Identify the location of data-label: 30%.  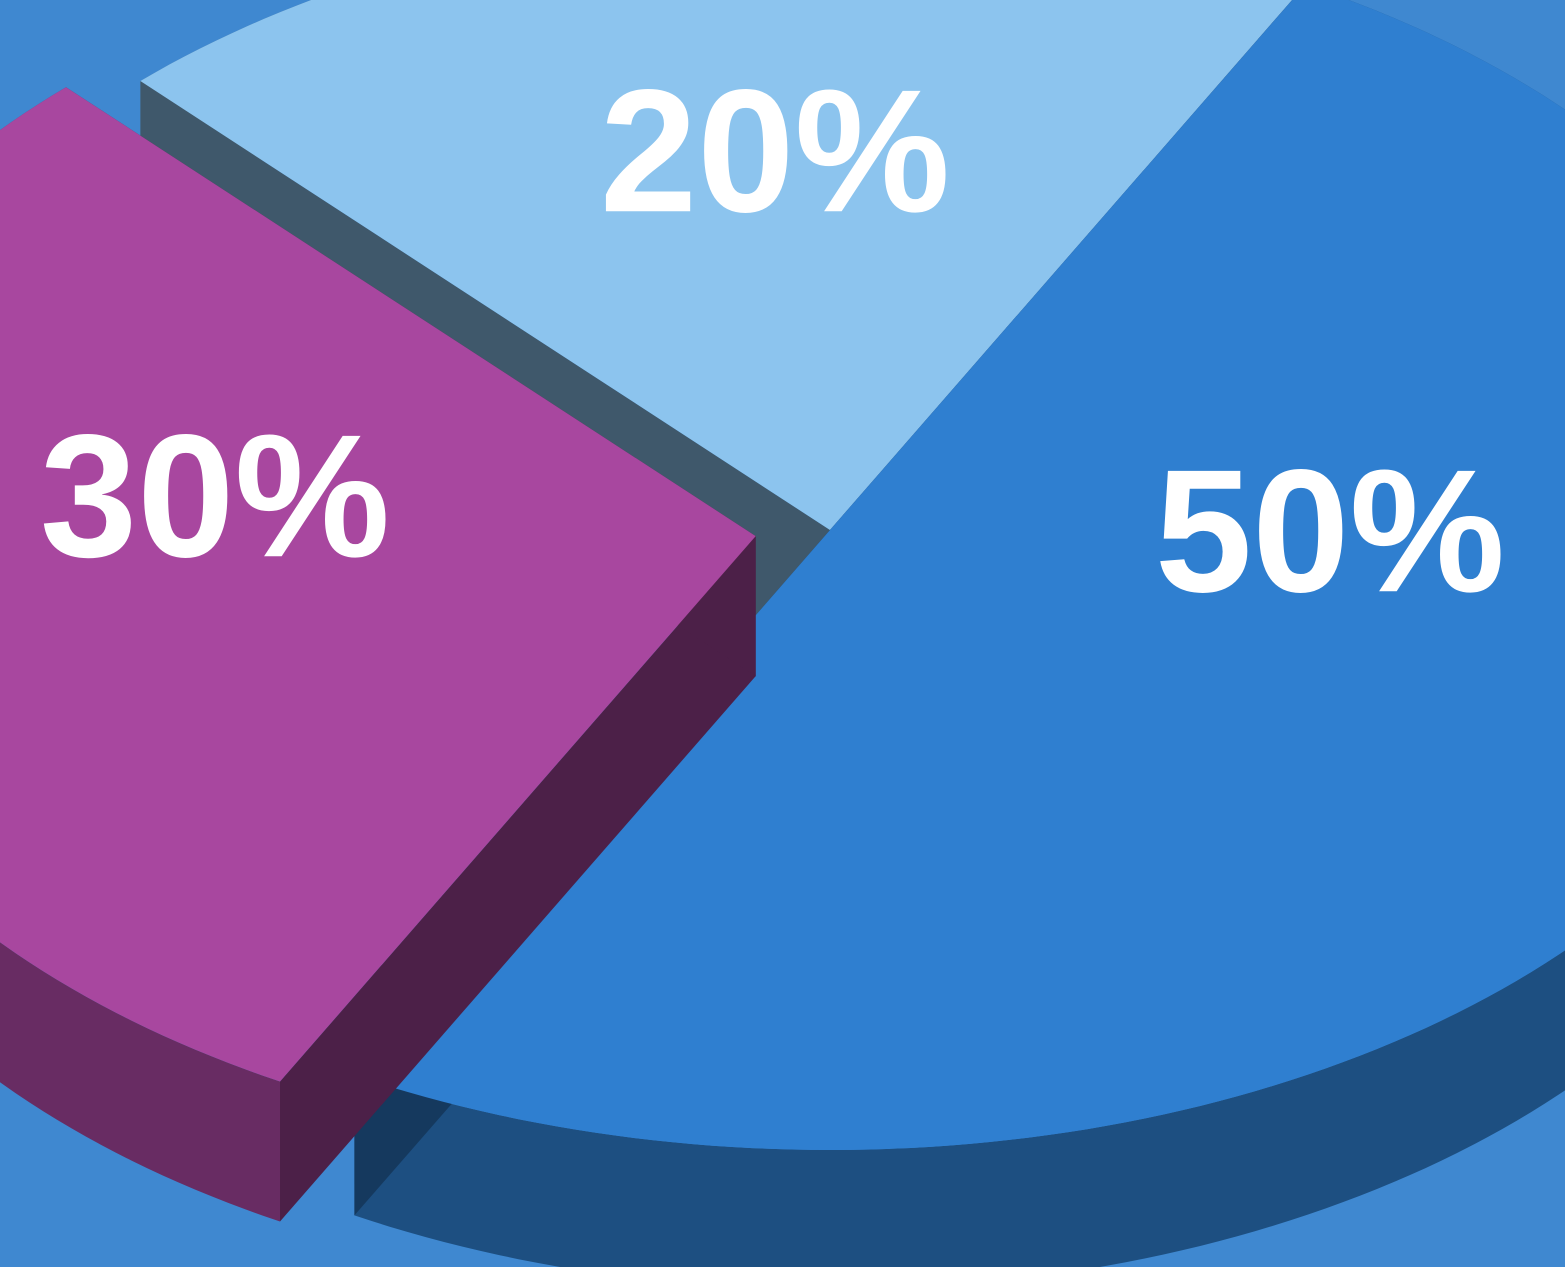
(215, 496).